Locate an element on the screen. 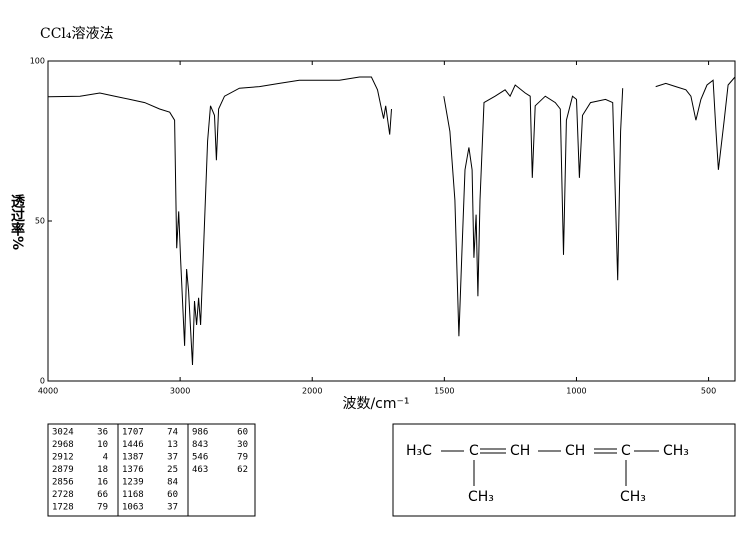  peak-wavenumber: 1728 is located at coordinates (63, 508).